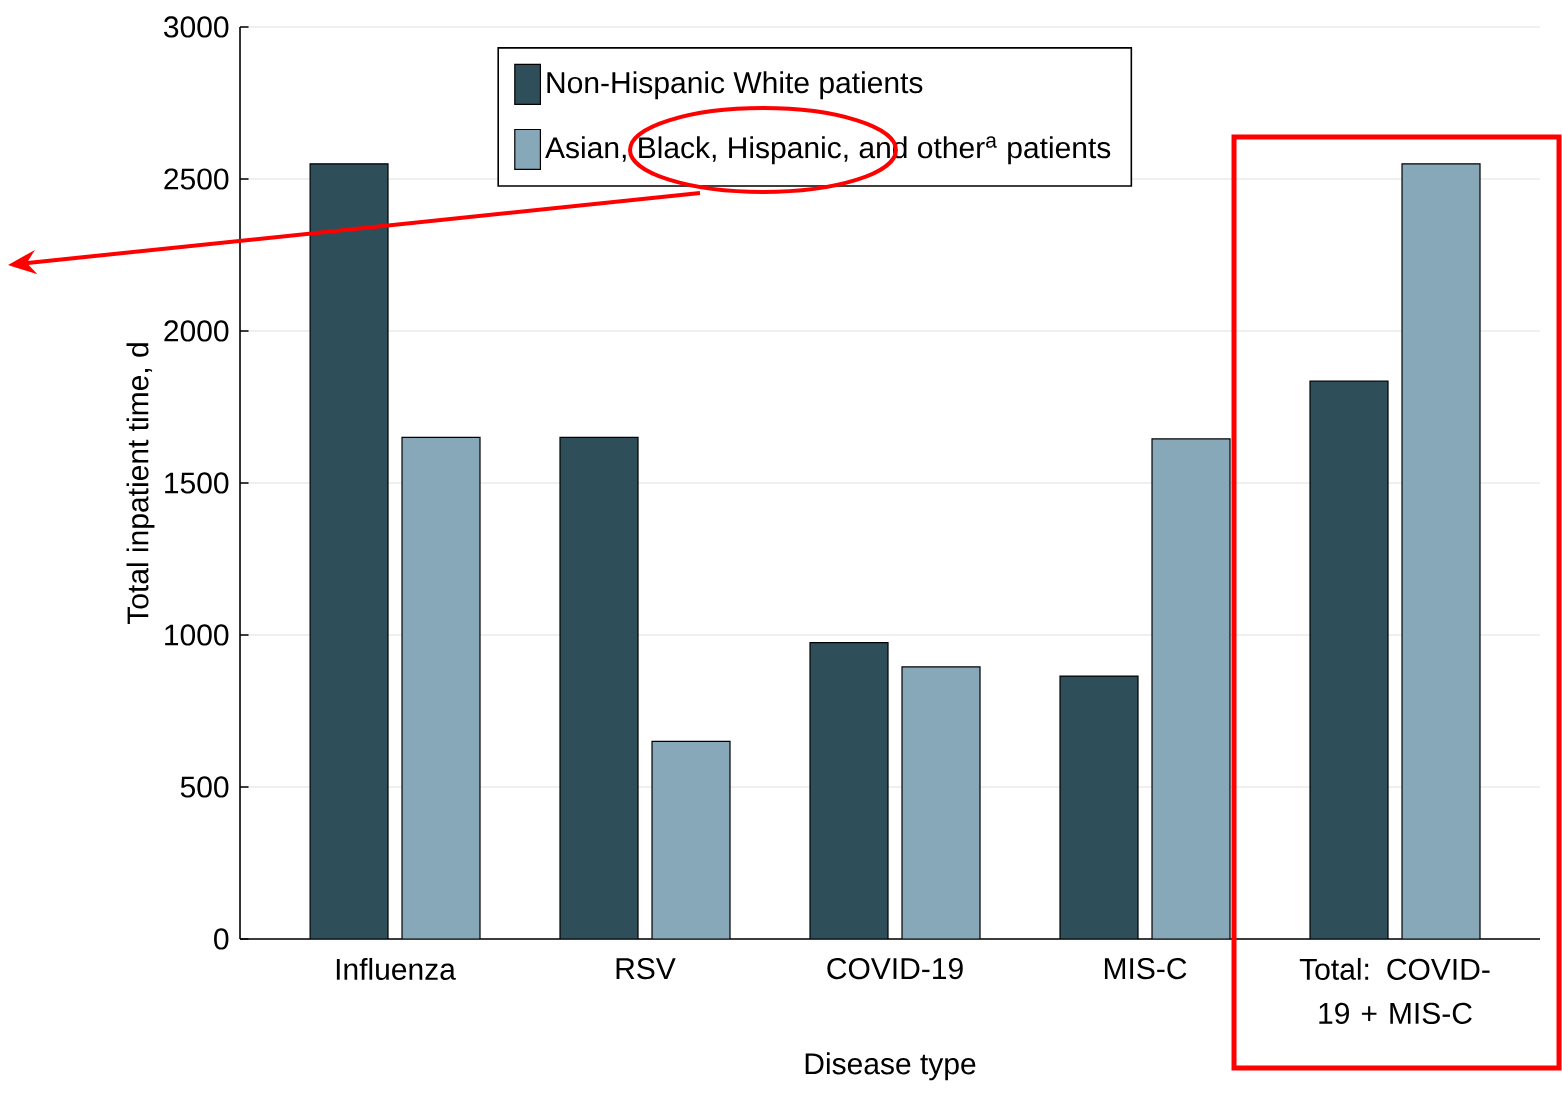 Image resolution: width=1562 pixels, height=1110 pixels. I want to click on y-tick-label: 2000, so click(196, 331).